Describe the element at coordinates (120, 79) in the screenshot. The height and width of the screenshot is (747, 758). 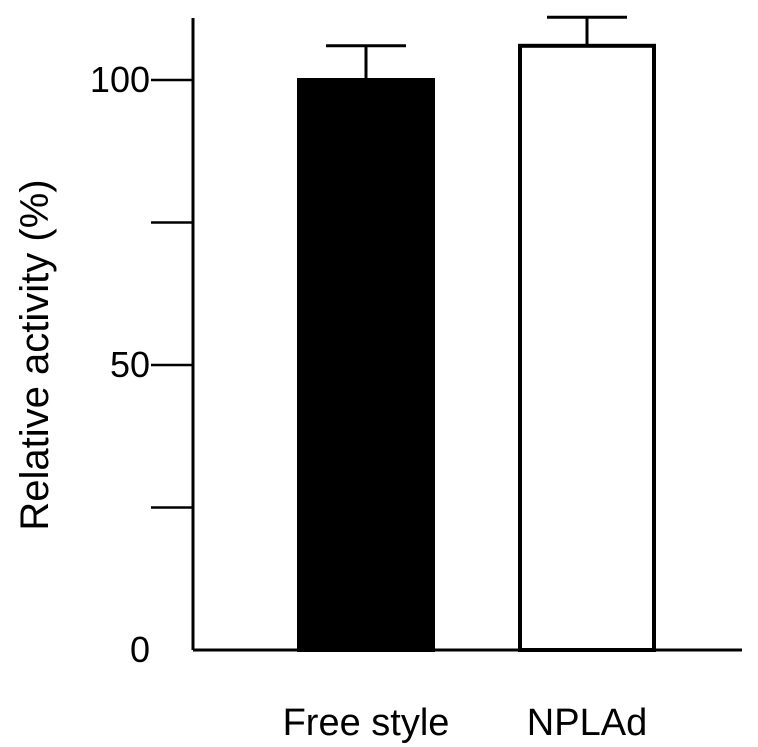
I see `y-tick-label: 100` at that location.